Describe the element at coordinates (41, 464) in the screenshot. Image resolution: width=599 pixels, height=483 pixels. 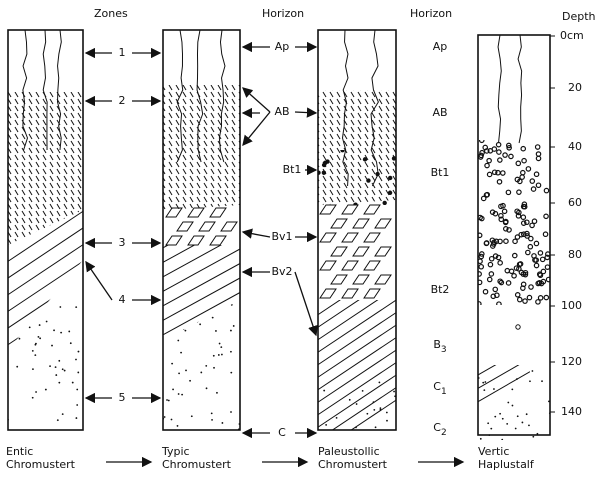
I see `profile-name: Chromustert` at that location.